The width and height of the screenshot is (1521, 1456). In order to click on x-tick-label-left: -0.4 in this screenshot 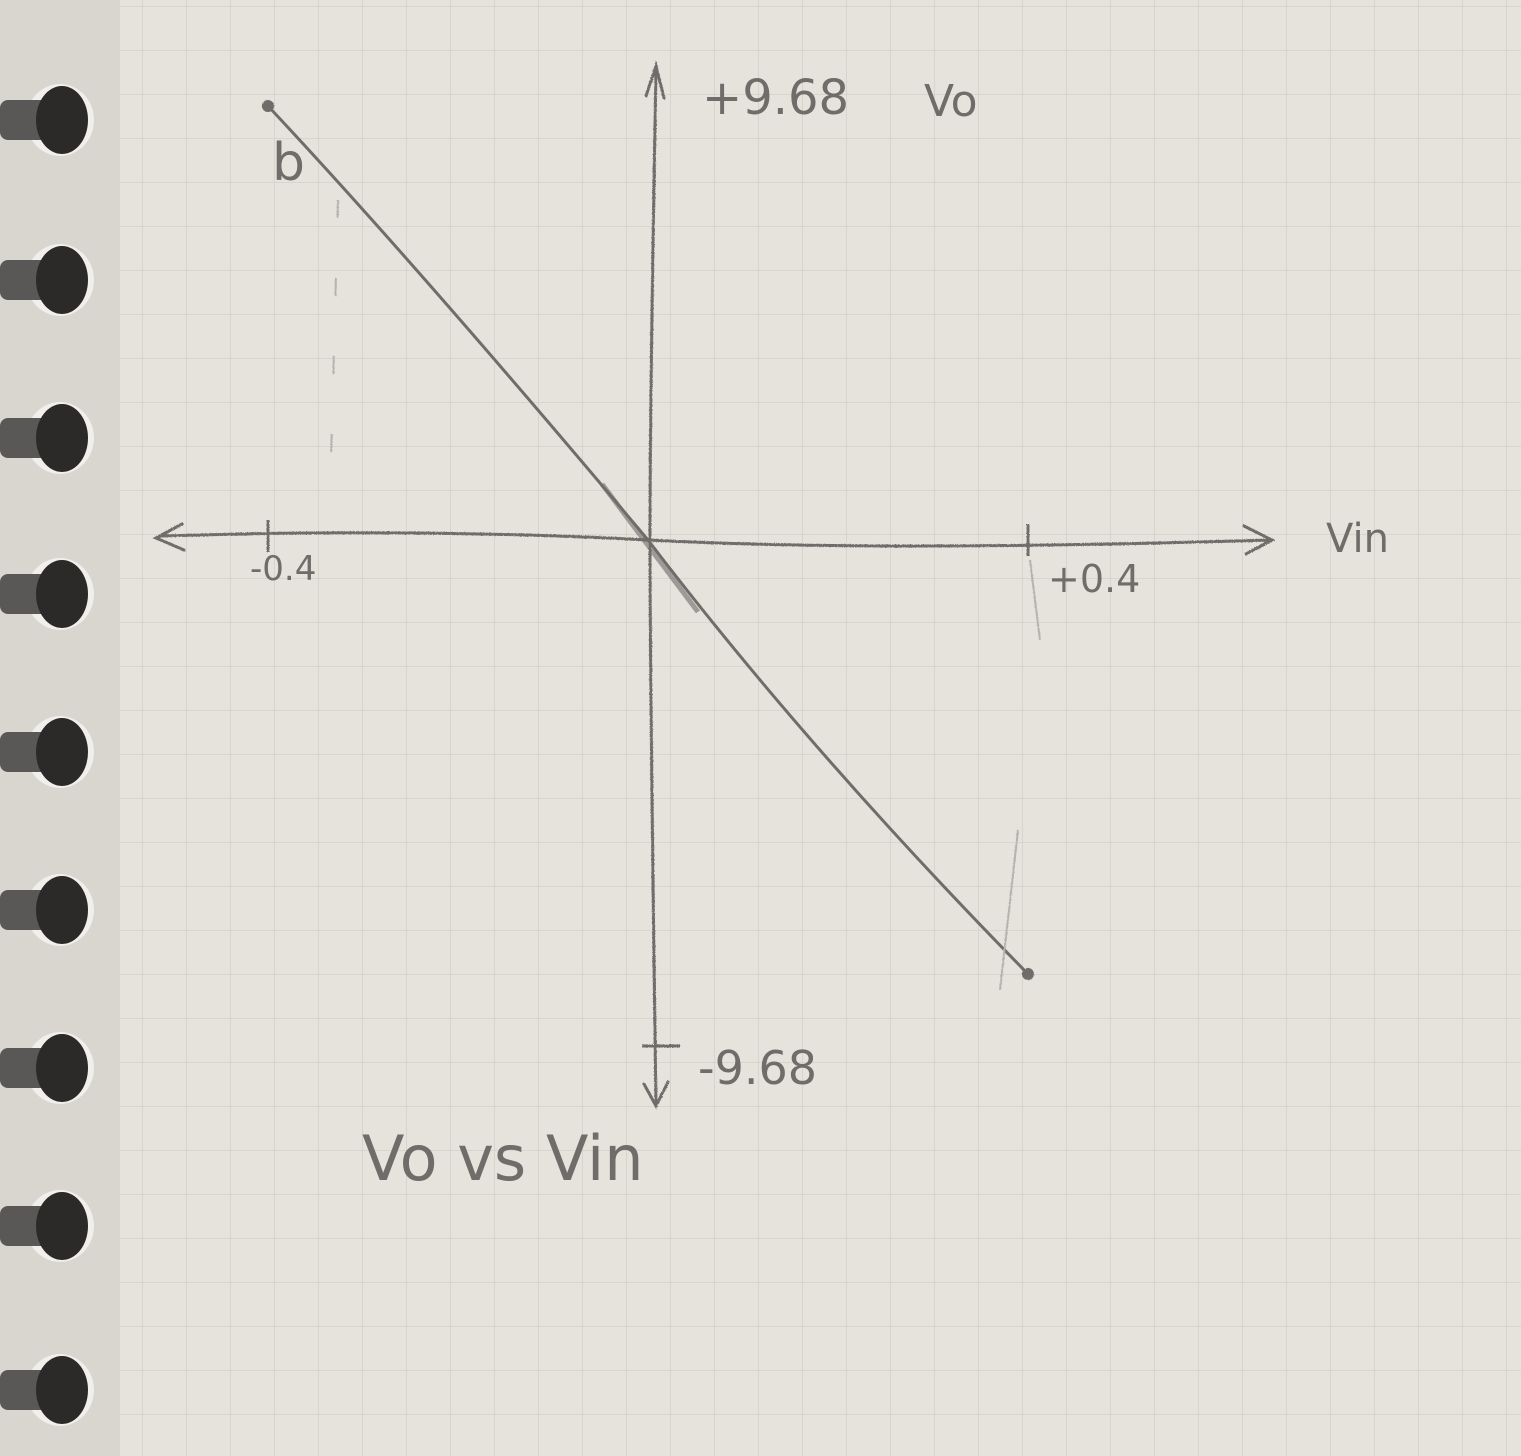, I will do `click(283, 569)`.